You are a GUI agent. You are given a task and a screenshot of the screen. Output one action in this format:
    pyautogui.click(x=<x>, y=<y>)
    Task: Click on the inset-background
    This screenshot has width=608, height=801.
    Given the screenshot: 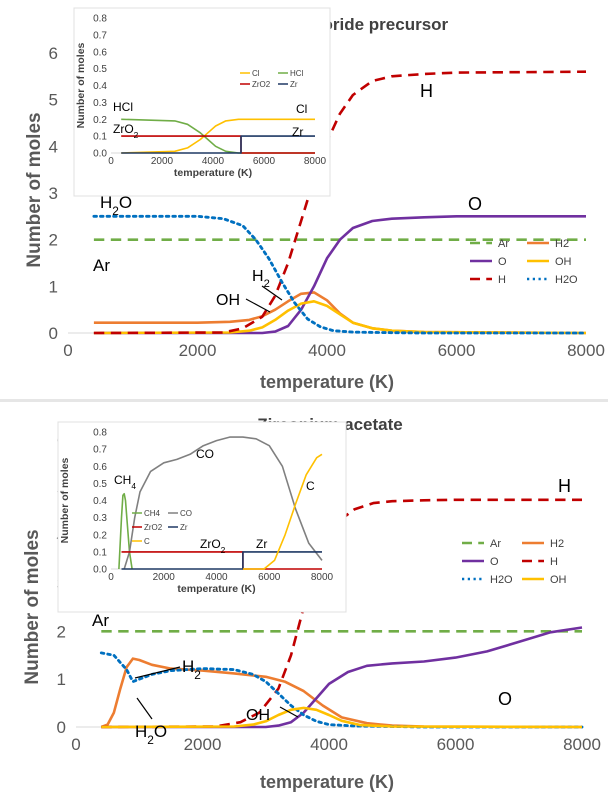 What is the action you would take?
    pyautogui.click(x=202, y=102)
    